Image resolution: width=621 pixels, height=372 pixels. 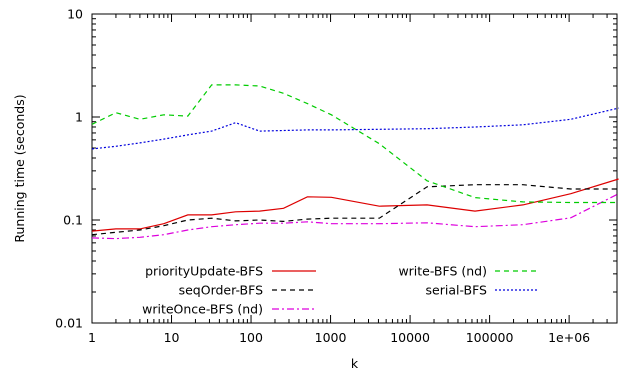 I want to click on legend-label: priorityUpdate-BFS, so click(x=204, y=271).